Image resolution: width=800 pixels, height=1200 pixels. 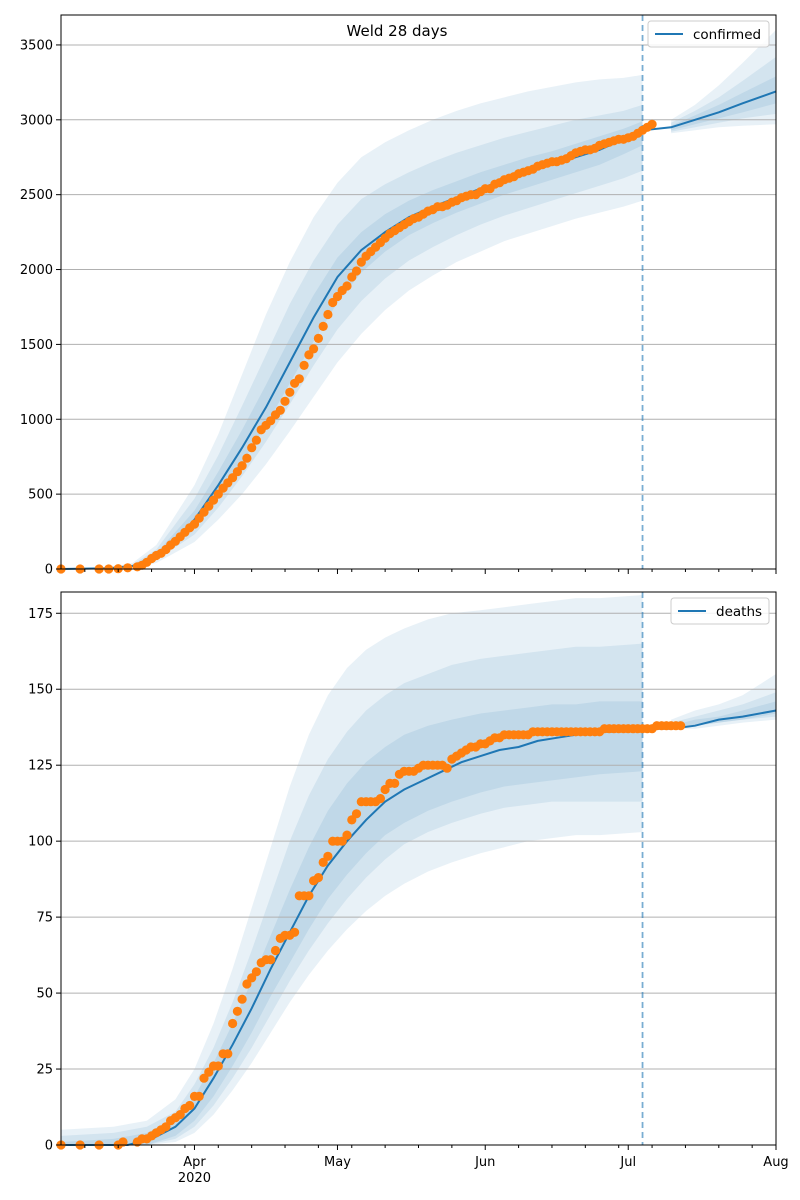 I want to click on confirmed-band-1-forecast, so click(x=723, y=94).